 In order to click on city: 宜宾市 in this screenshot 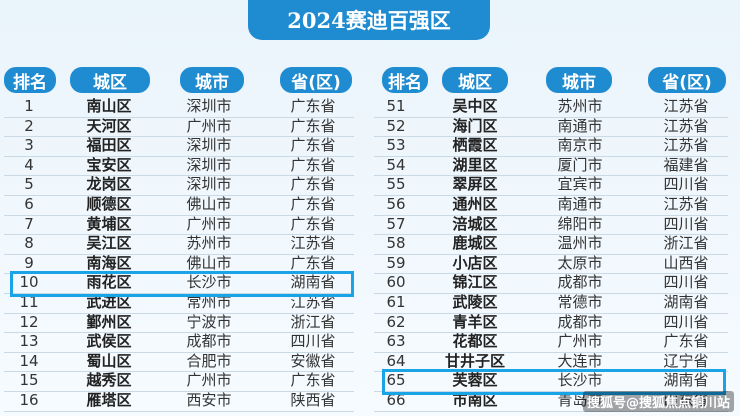, I will do `click(580, 184)`.